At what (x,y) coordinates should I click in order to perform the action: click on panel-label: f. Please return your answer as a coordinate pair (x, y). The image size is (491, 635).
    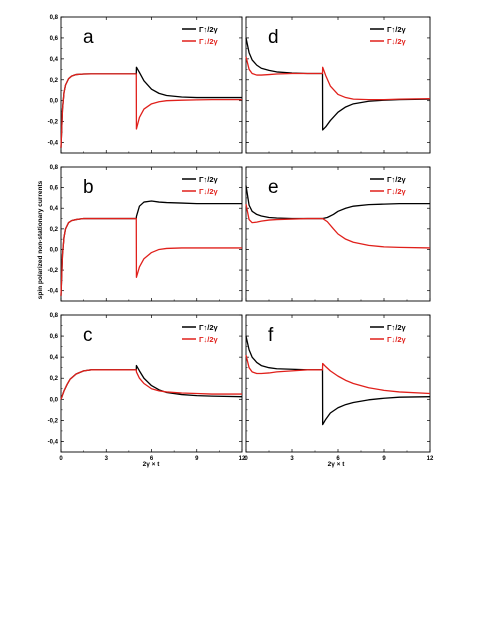
    Looking at the image, I should click on (271, 335).